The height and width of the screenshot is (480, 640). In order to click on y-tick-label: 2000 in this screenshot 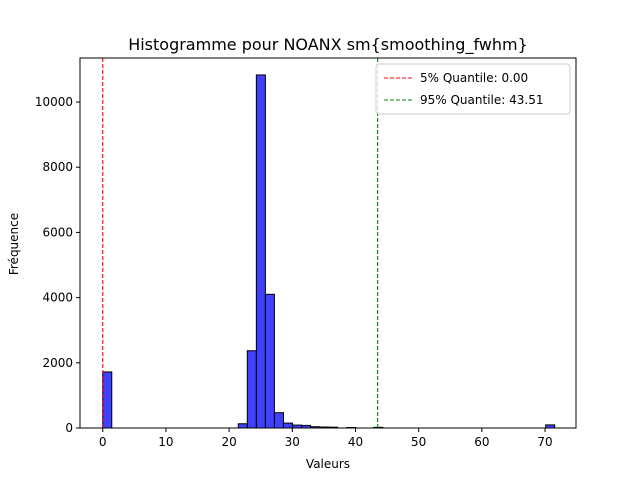, I will do `click(57, 363)`.